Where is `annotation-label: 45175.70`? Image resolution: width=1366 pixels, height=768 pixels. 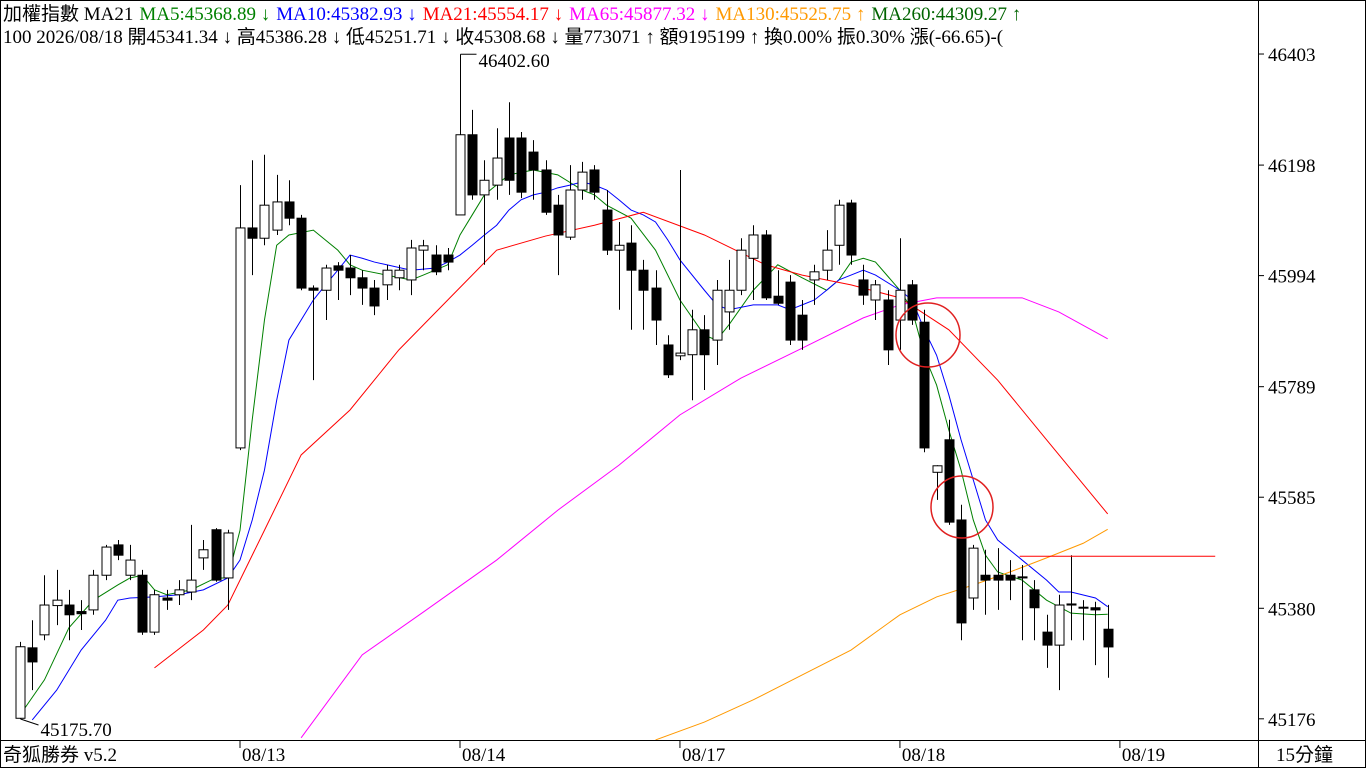 annotation-label: 45175.70 is located at coordinates (76, 730).